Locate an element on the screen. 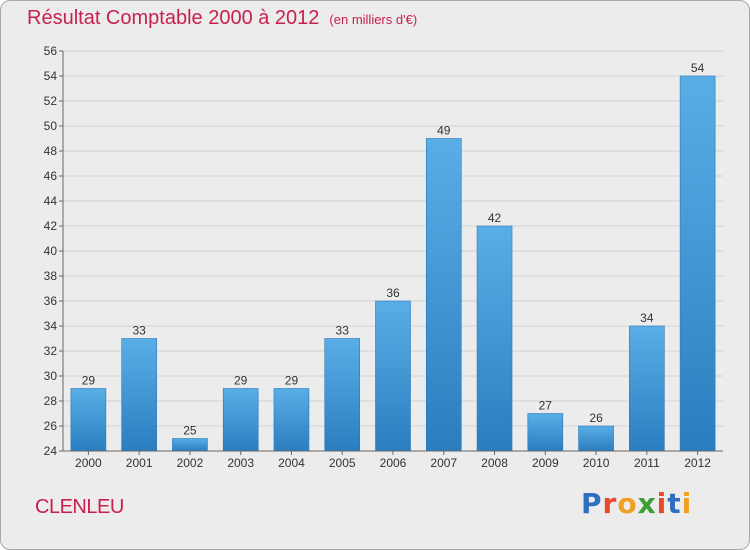 The width and height of the screenshot is (750, 550). y-tick-label: 44 is located at coordinates (51, 201).